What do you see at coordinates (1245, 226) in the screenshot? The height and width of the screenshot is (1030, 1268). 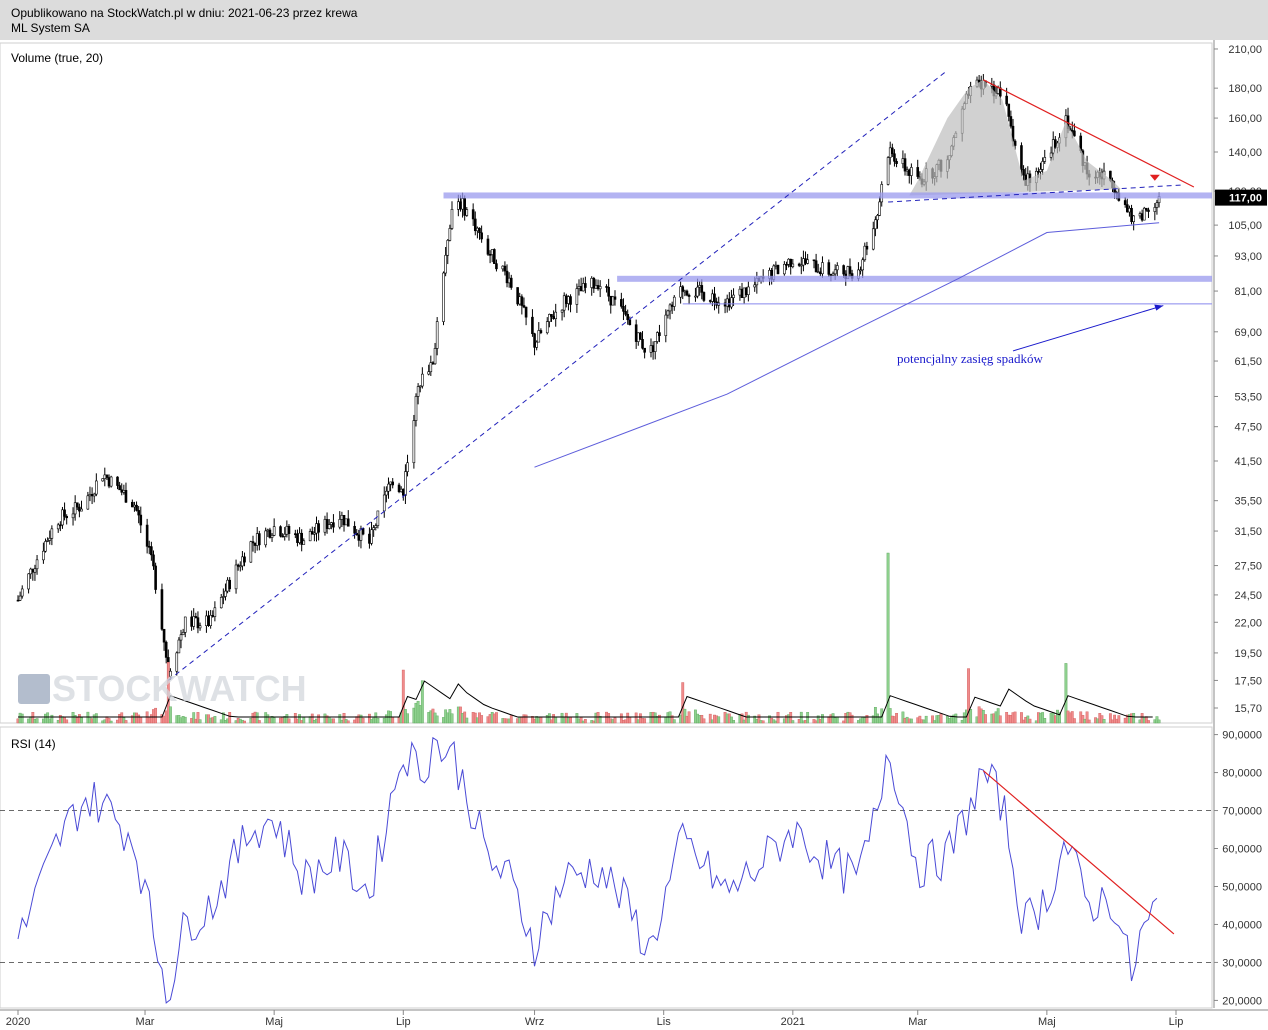 I see `price-tick-label: 105,00` at bounding box center [1245, 226].